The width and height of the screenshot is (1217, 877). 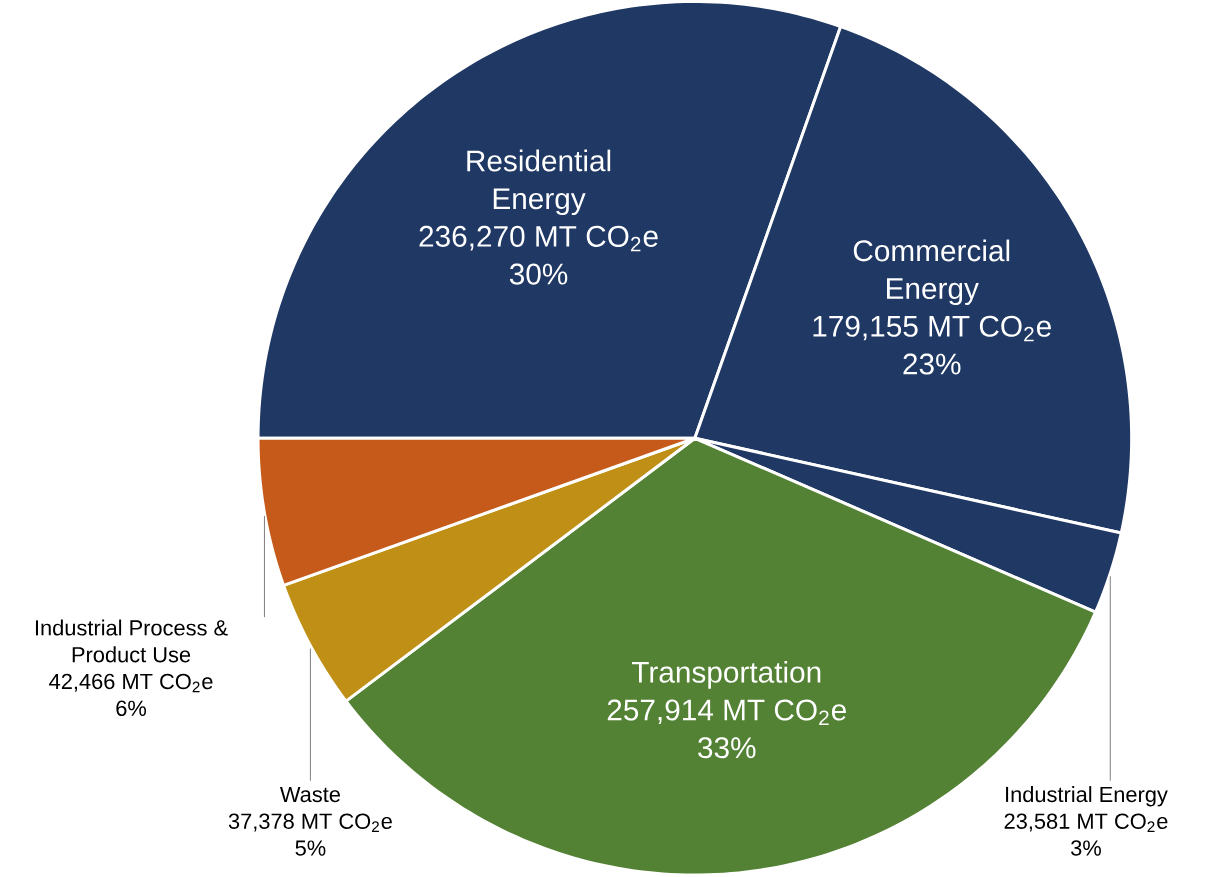 I want to click on data-label: 179,155 MT CO$_{2}$e, so click(x=932, y=328).